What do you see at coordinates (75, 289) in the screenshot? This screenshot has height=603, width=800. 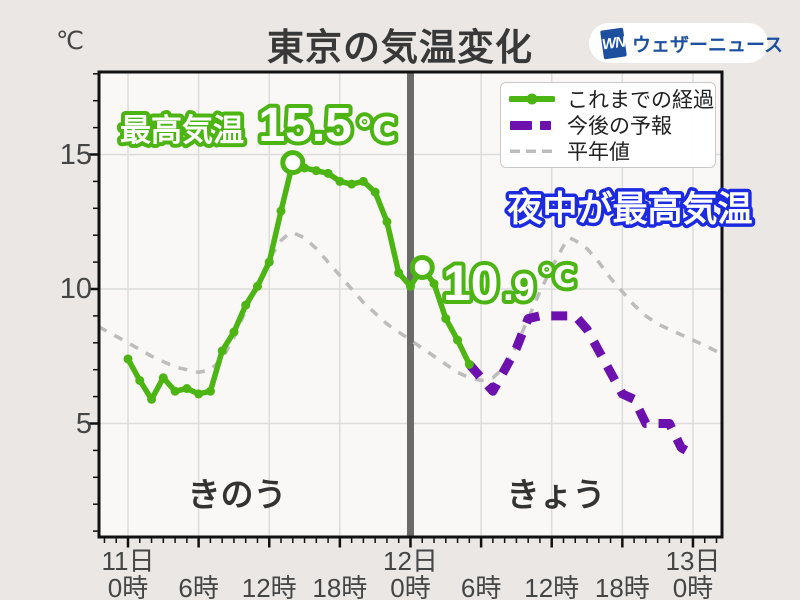 I see `y-tick-label: 10` at bounding box center [75, 289].